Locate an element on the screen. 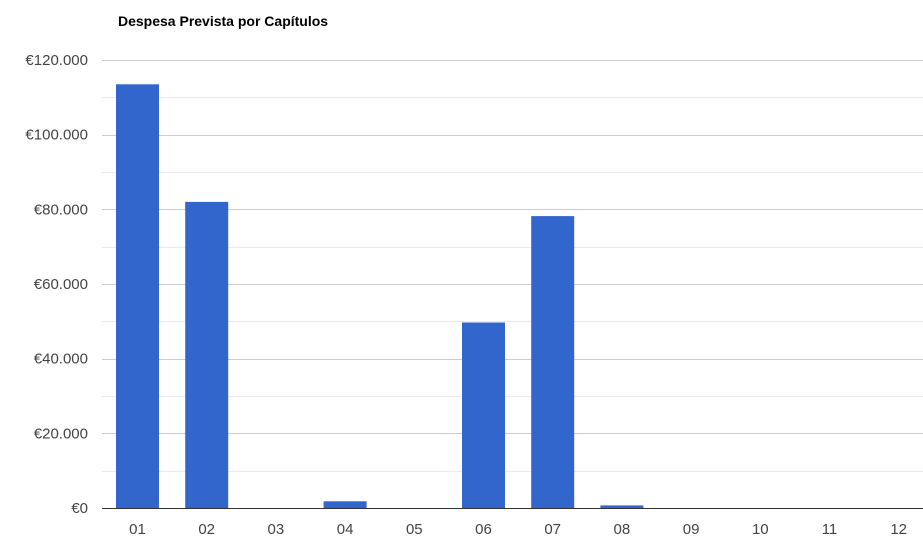  y-tick-label: €100.000 is located at coordinates (56, 135).